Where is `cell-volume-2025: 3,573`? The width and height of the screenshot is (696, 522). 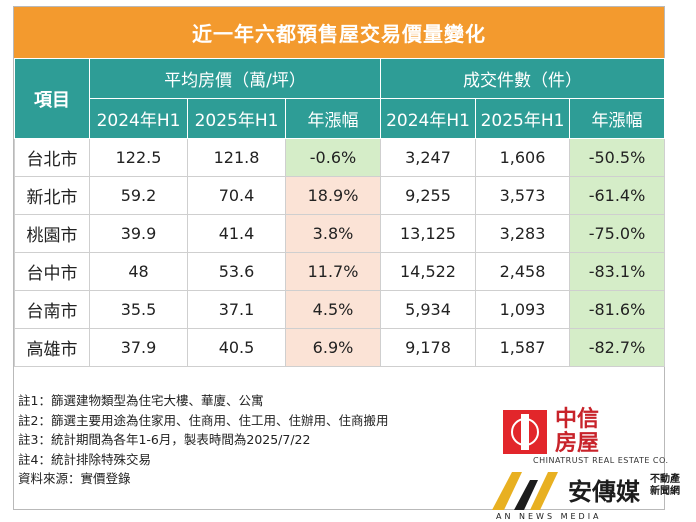
cell-volume-2025: 3,573 is located at coordinates (522, 195).